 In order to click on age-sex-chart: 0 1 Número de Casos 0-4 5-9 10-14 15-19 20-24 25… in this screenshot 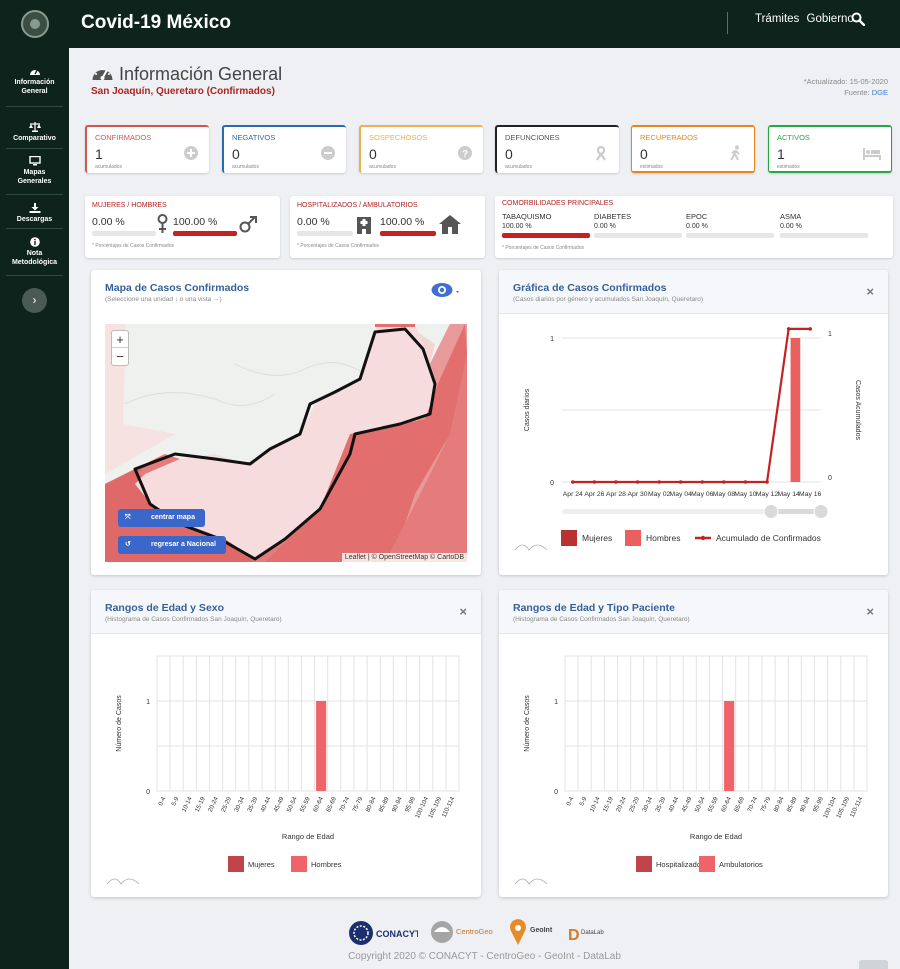, I will do `click(286, 765)`.